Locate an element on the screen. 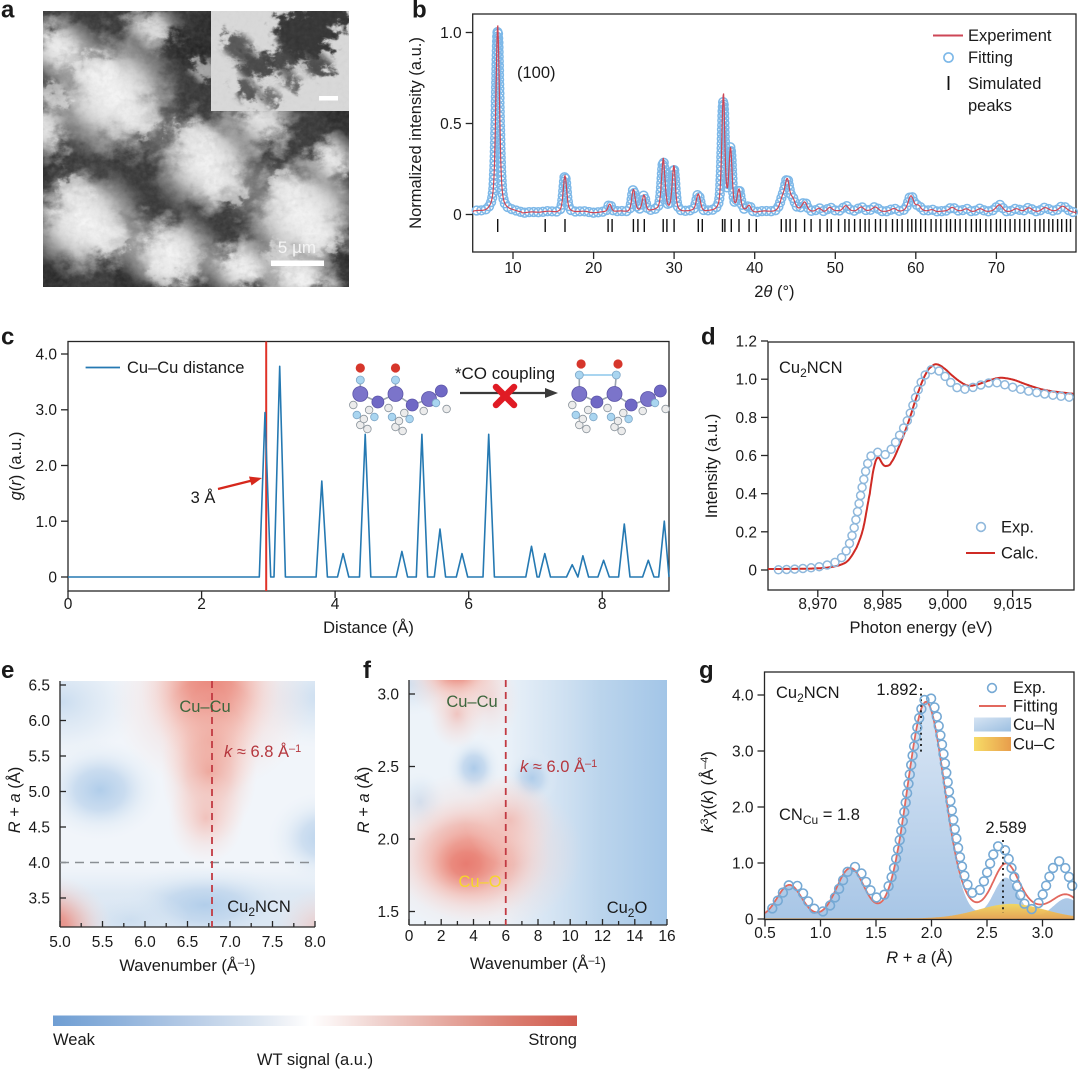 This screenshot has width=1080, height=1077. svg-text: 0.4 is located at coordinates (746, 494).